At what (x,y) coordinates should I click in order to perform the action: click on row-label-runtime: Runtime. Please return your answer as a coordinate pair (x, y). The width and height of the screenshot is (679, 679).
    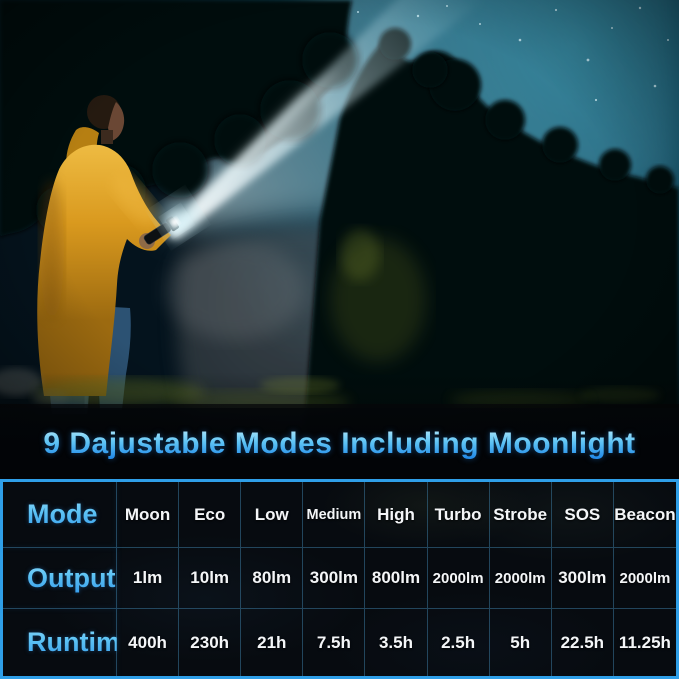
    Looking at the image, I should click on (60, 642).